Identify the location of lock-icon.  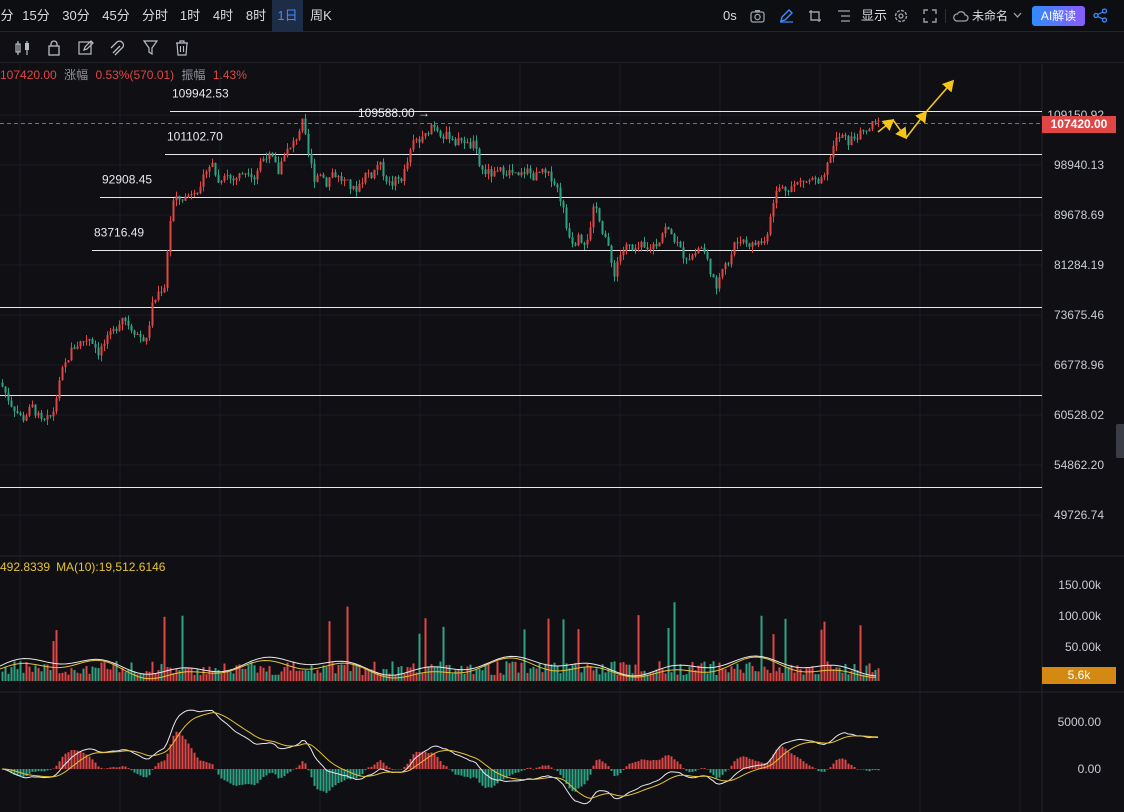
(54, 48).